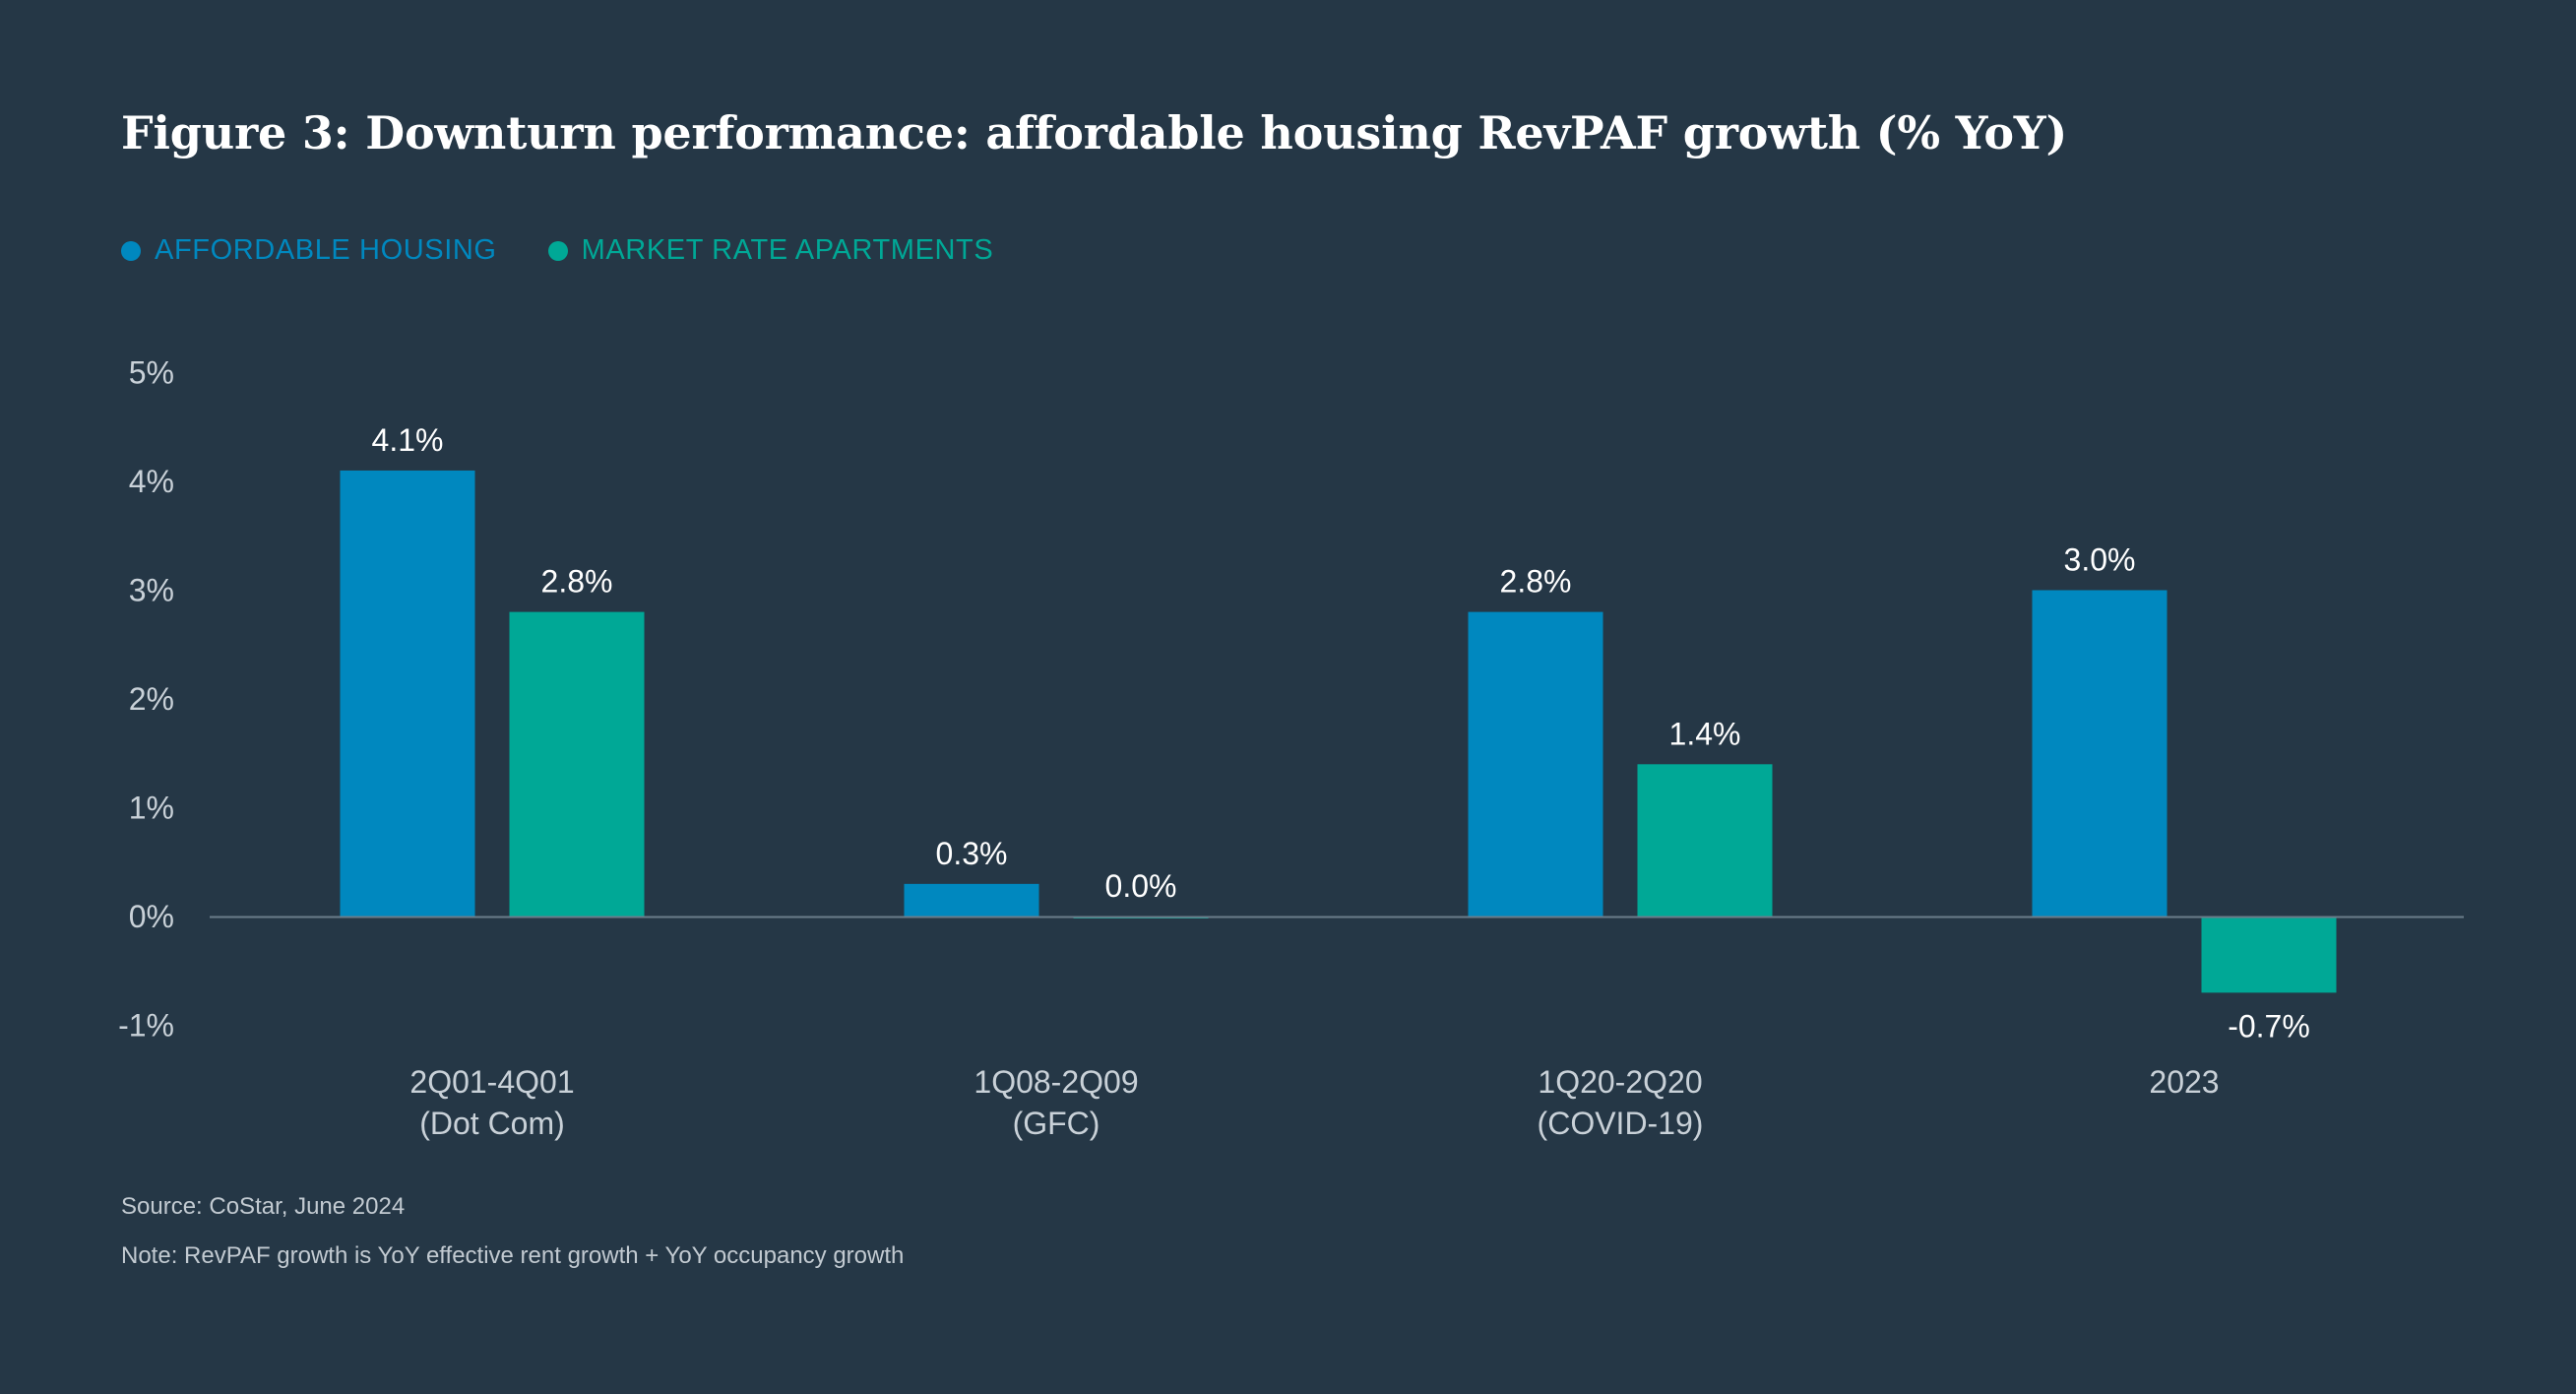 This screenshot has height=1394, width=2576. I want to click on y-tick-label: -1%, so click(146, 1026).